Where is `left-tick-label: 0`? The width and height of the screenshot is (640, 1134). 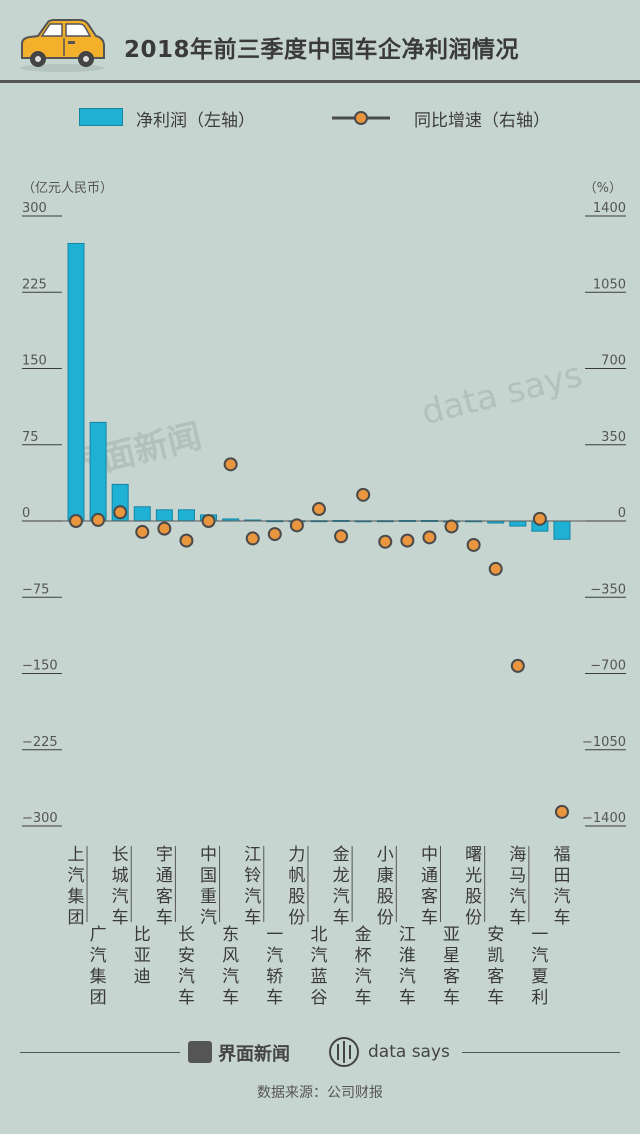
left-tick-label: 0 is located at coordinates (26, 513).